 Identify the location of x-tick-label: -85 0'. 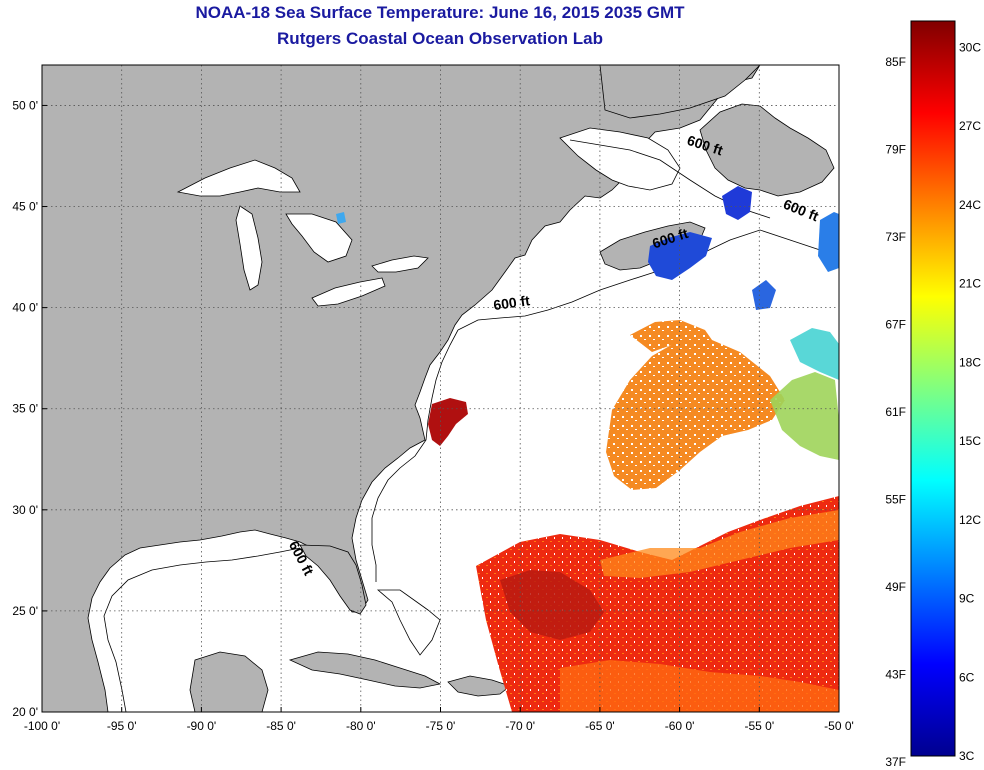
(281, 726).